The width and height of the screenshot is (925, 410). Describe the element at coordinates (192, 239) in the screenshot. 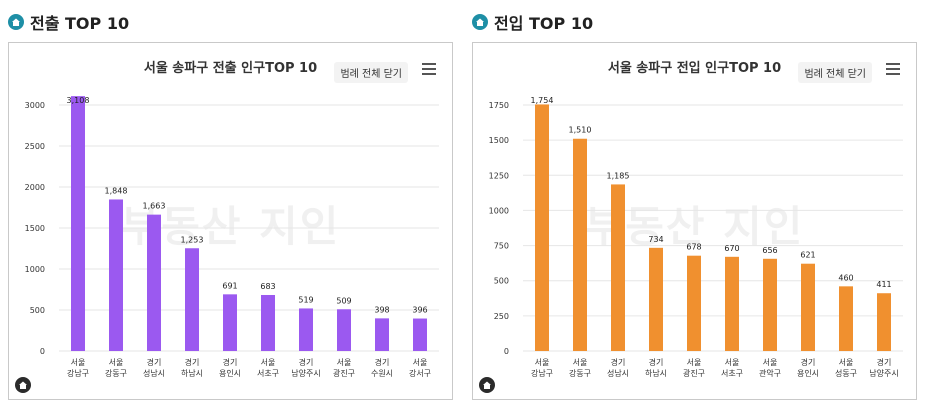

I see `data-label: 1,253` at that location.